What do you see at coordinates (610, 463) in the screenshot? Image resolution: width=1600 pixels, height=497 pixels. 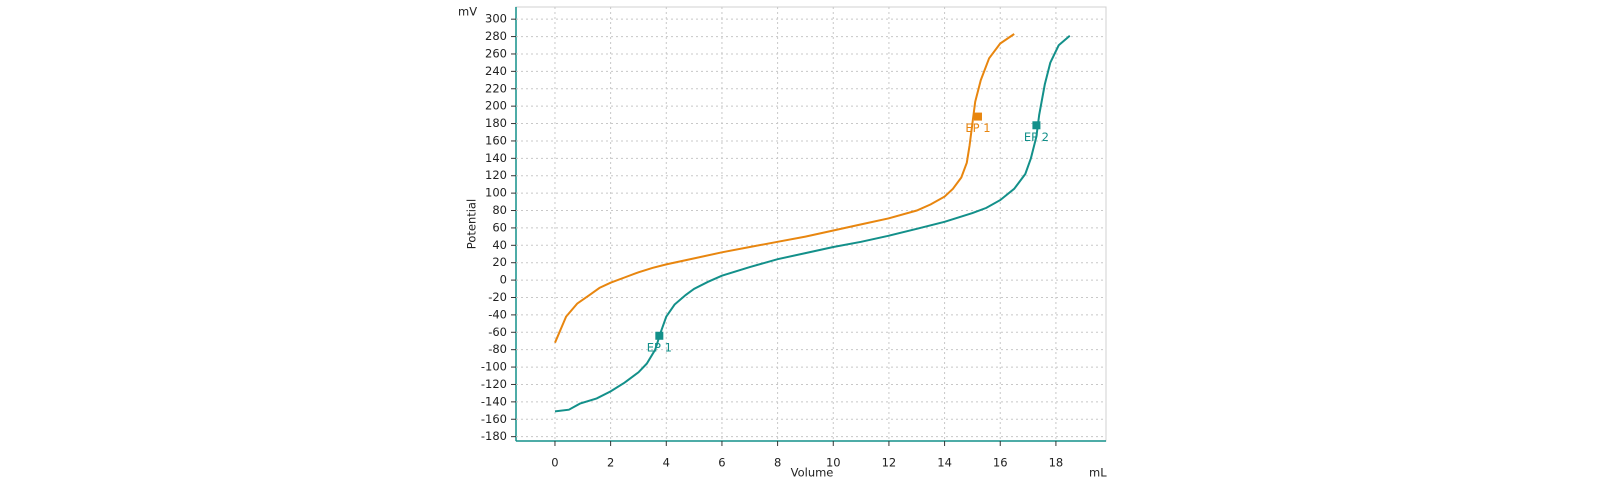 I see `x-tick-label: 2` at bounding box center [610, 463].